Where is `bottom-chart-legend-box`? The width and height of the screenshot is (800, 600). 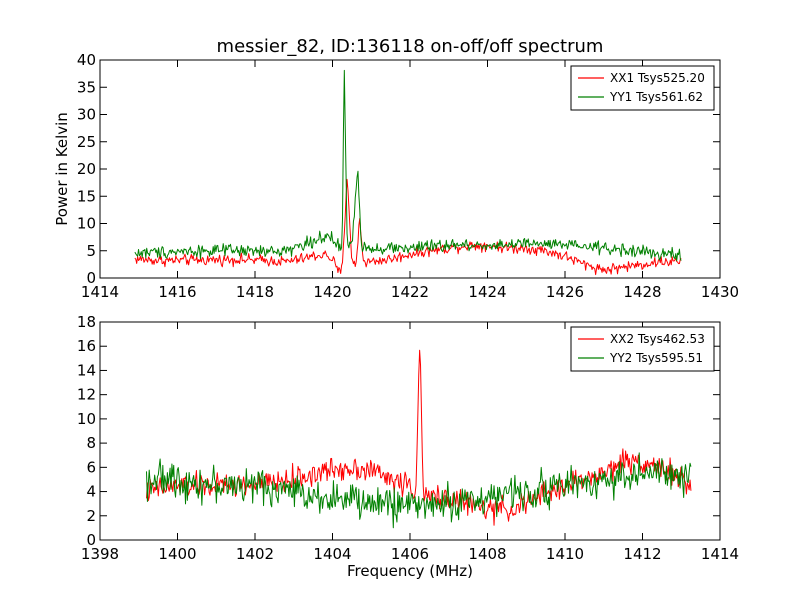
bottom-chart-legend-box is located at coordinates (642, 349).